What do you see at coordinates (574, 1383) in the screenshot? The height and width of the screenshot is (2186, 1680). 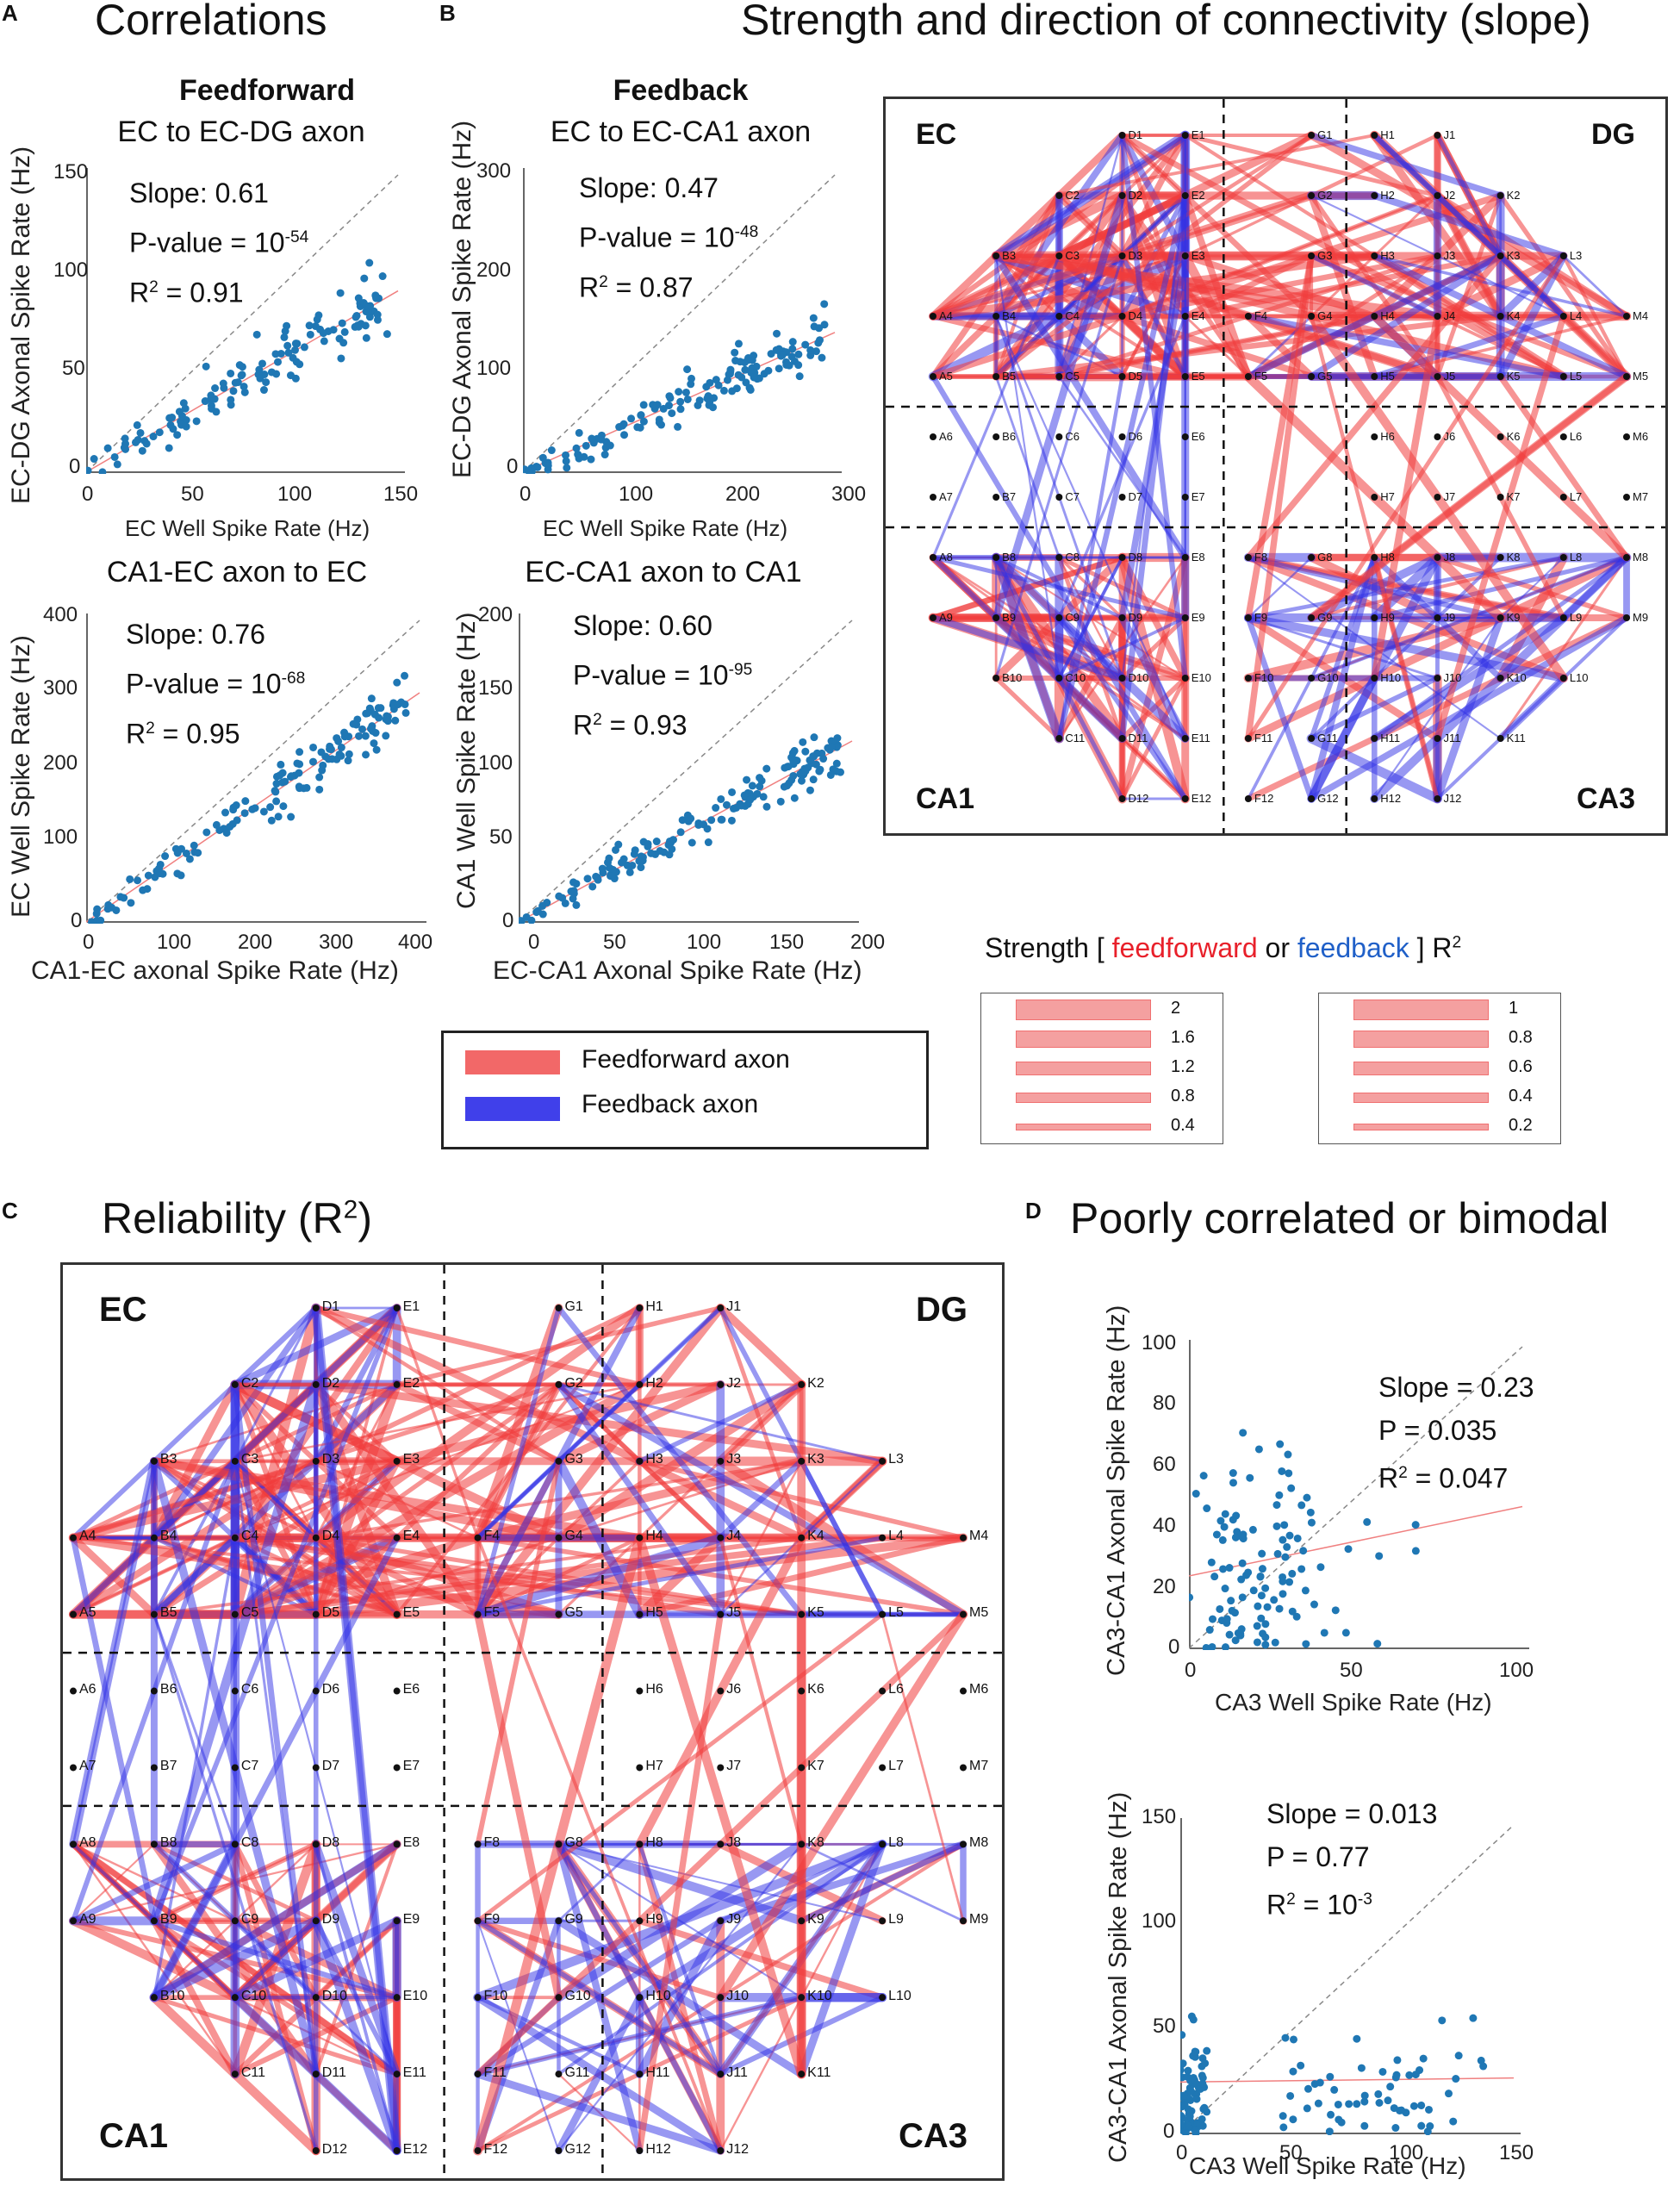 I see `node-label-g2: G2` at bounding box center [574, 1383].